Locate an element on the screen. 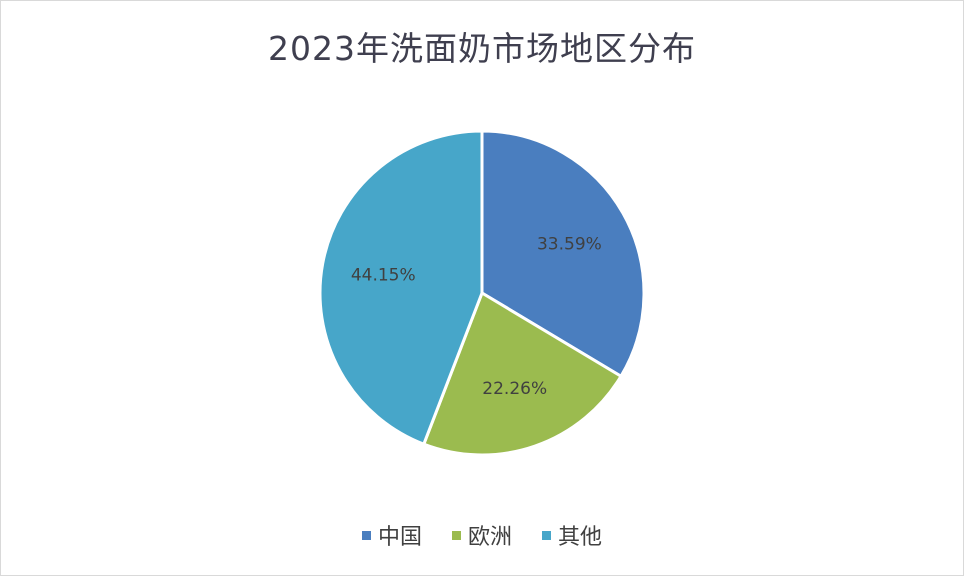 This screenshot has width=964, height=576. legend: 中国 欧洲 其他 is located at coordinates (482, 535).